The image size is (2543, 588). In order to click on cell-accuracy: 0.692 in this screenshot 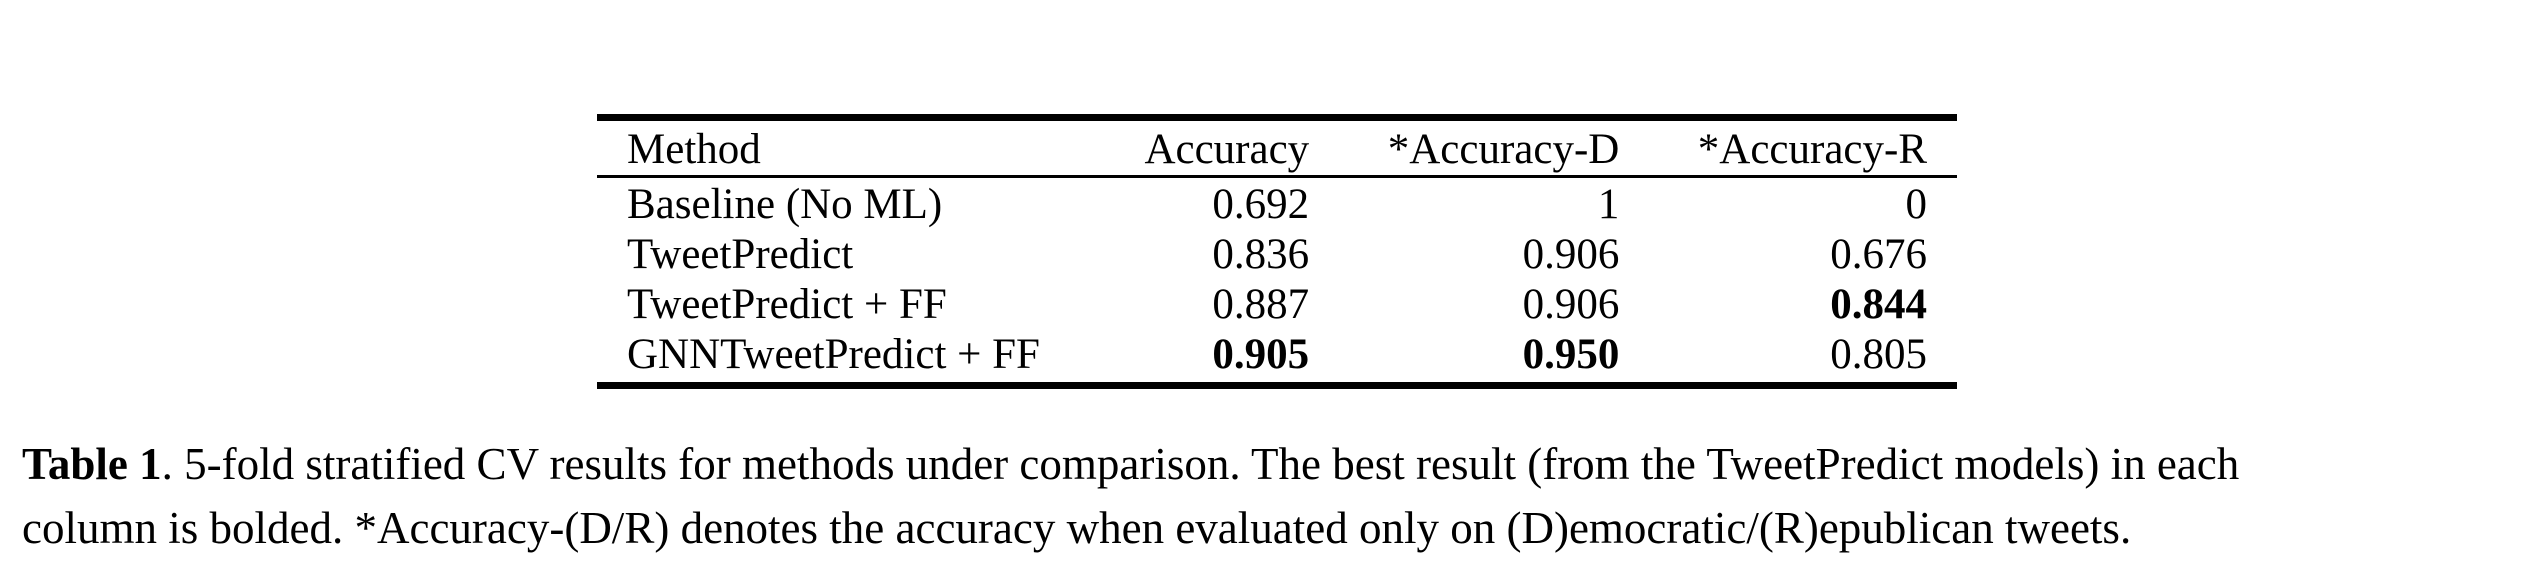, I will do `click(1261, 204)`.